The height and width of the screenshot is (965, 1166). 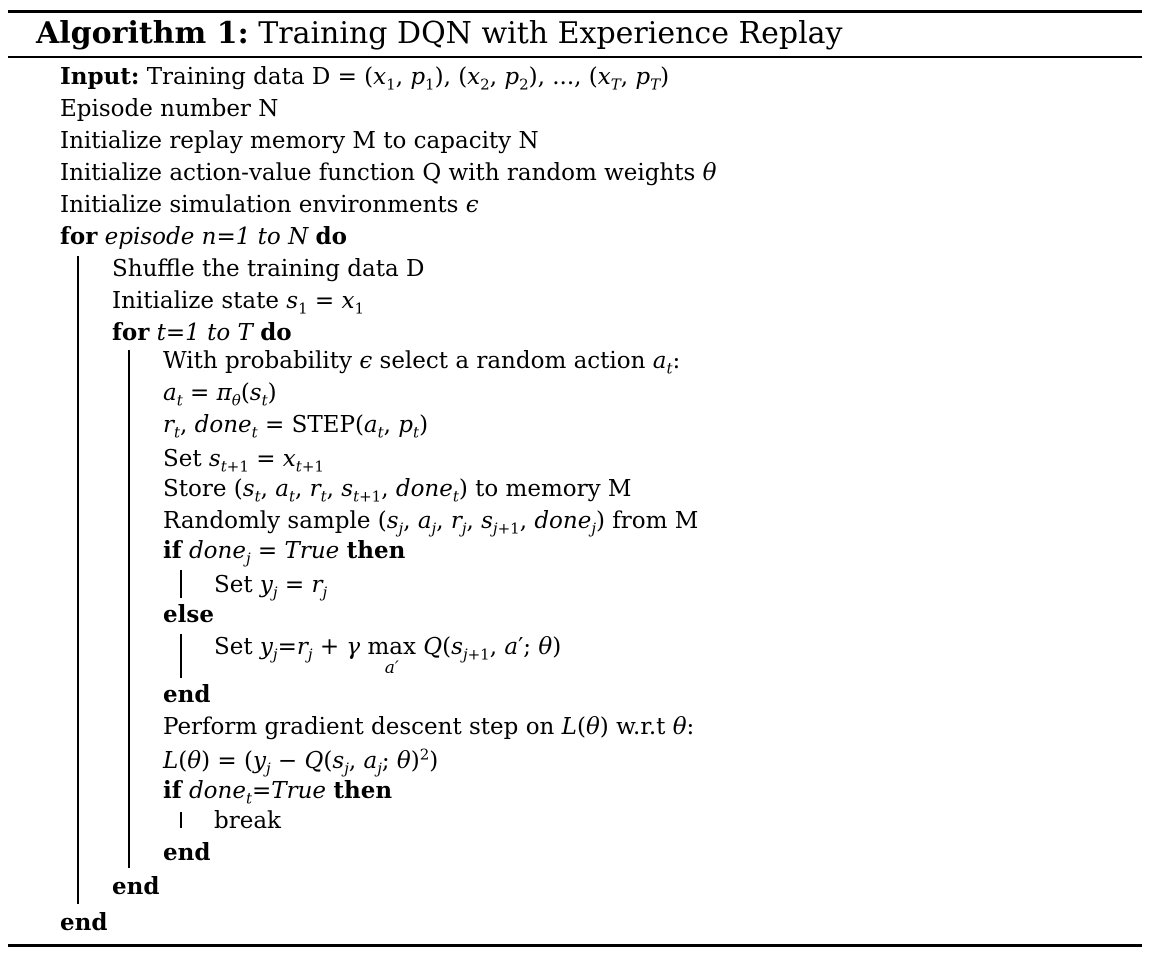 I want to click on loss-line: L(θ) = (yj − Q(sj, aj; θ)2), so click(x=301, y=761).